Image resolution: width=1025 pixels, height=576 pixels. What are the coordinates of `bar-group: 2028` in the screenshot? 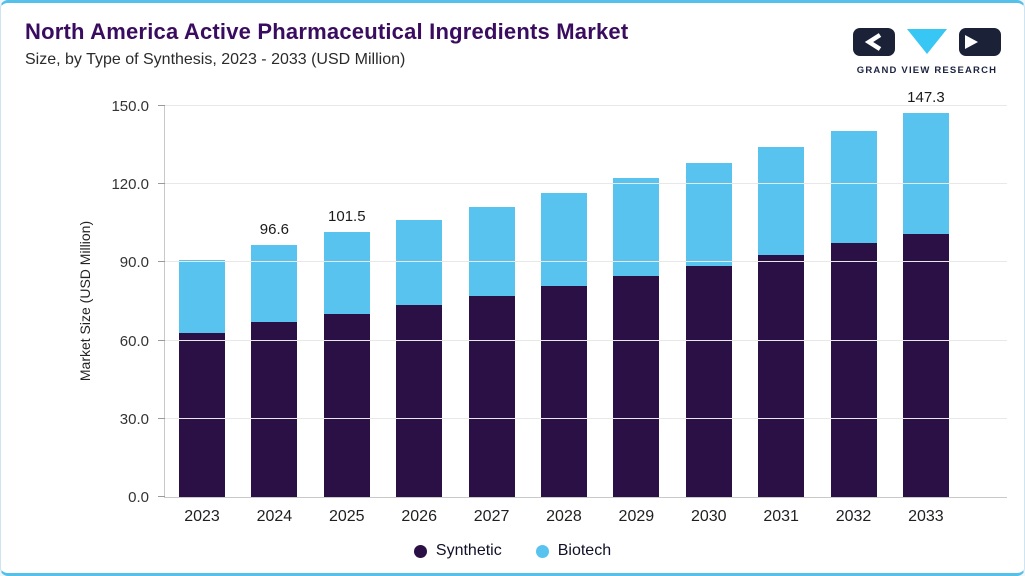 It's located at (563, 315).